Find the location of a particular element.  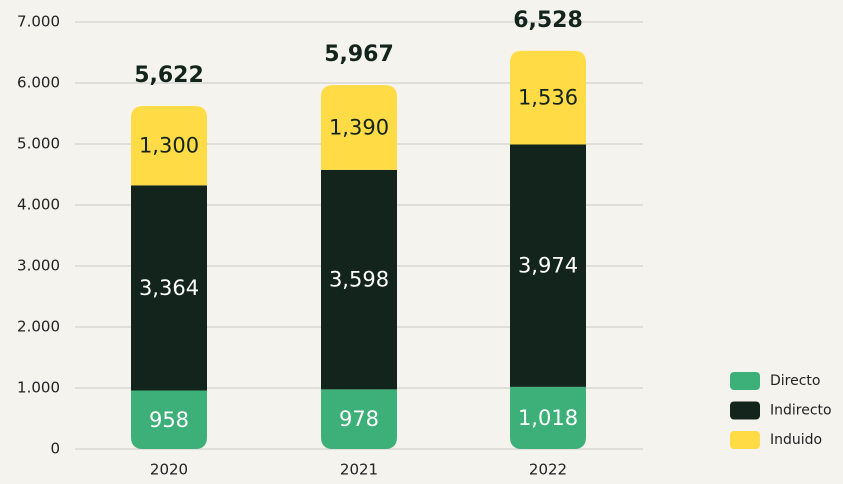

value-label: 958 is located at coordinates (169, 420).